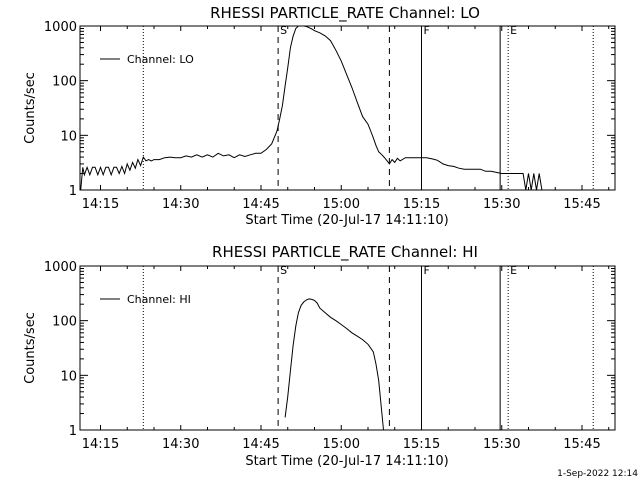 Image resolution: width=640 pixels, height=480 pixels. Describe the element at coordinates (597, 474) in the screenshot. I see `footer-timestamp: 1-Sep-2022 12:14` at that location.